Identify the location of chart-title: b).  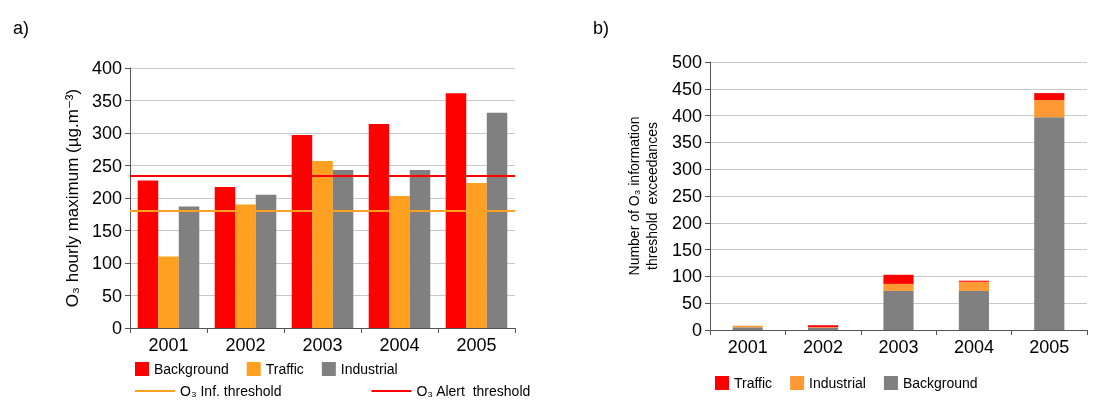
(601, 28).